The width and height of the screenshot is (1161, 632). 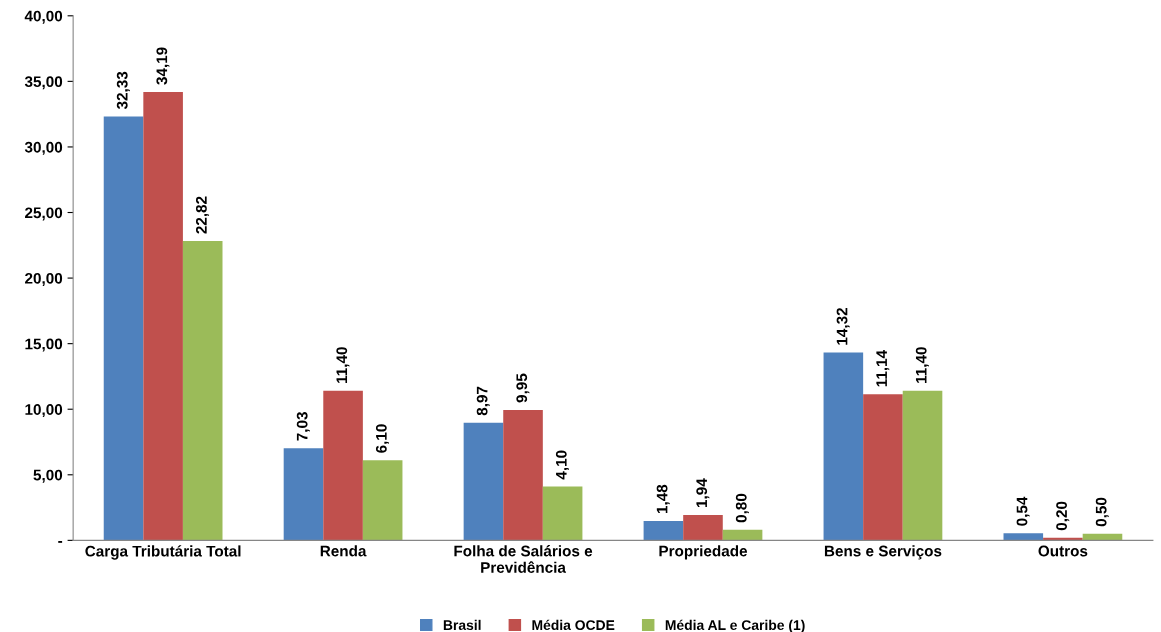 What do you see at coordinates (883, 552) in the screenshot?
I see `x-tick-label: Bens e Serviços` at bounding box center [883, 552].